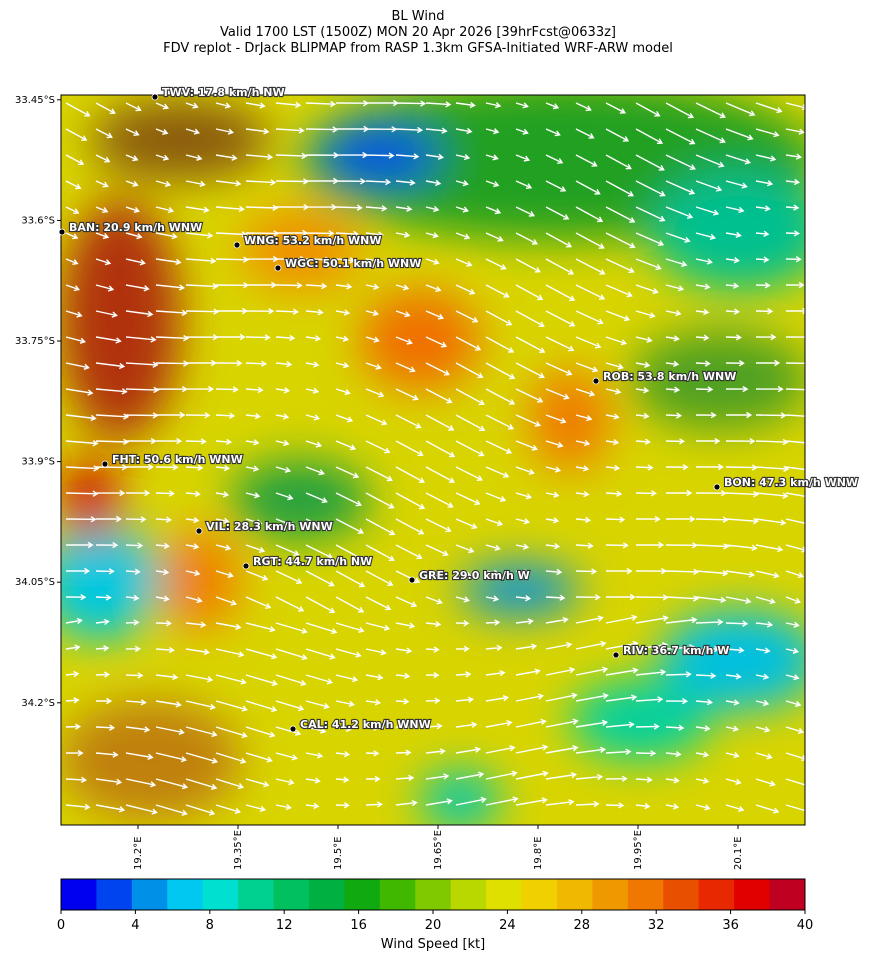  I want to click on y-tick-label: 34.05°S, so click(35, 582).